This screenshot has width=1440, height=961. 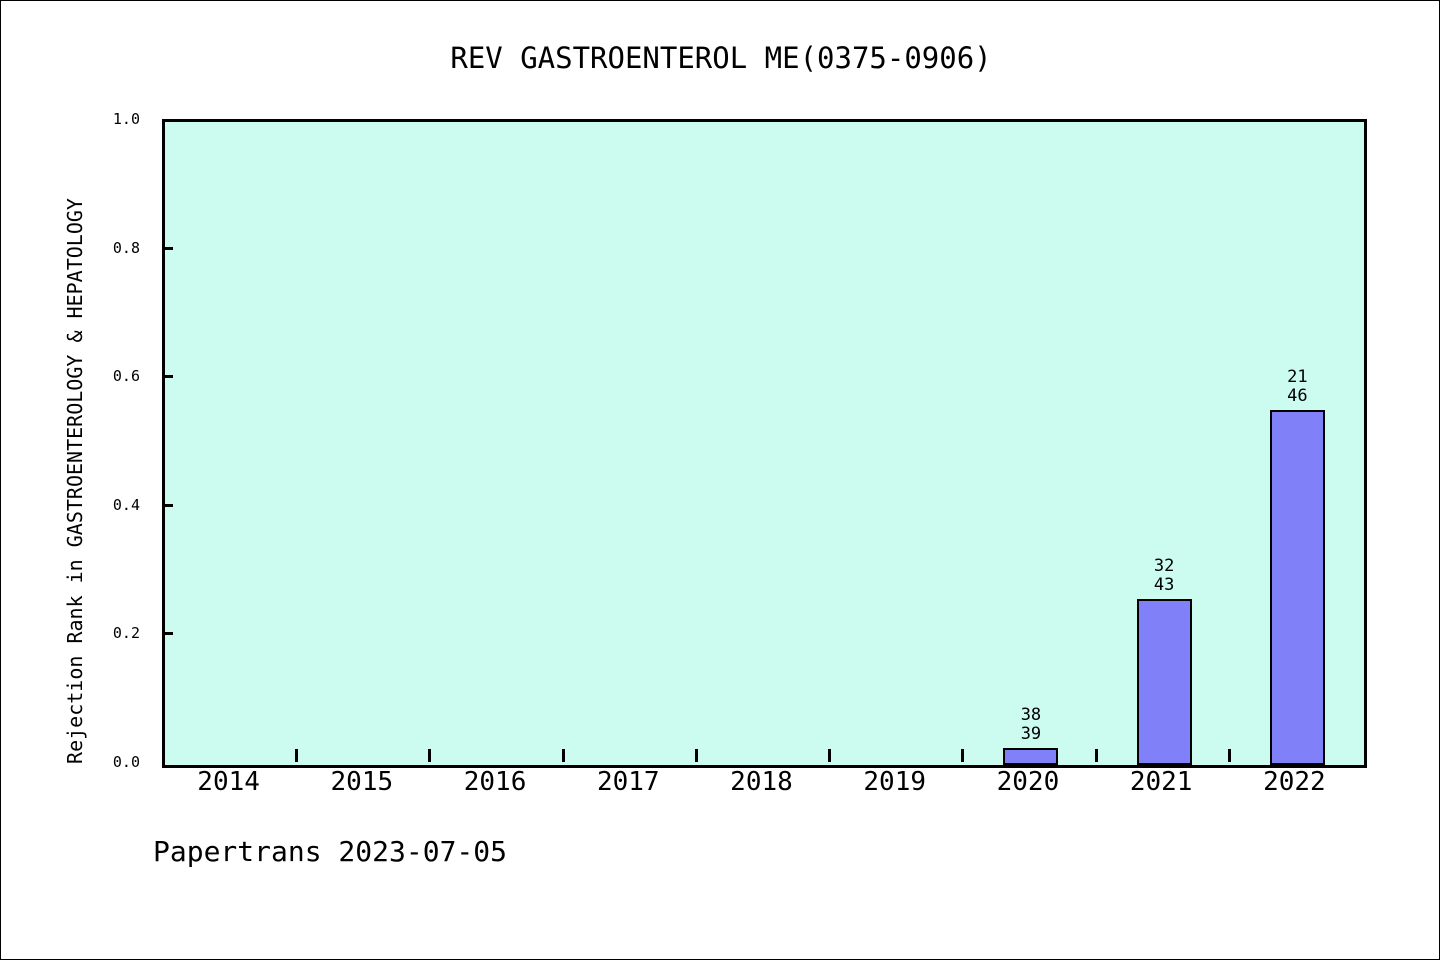 I want to click on x-axis-tick-label: 2019, so click(x=895, y=782).